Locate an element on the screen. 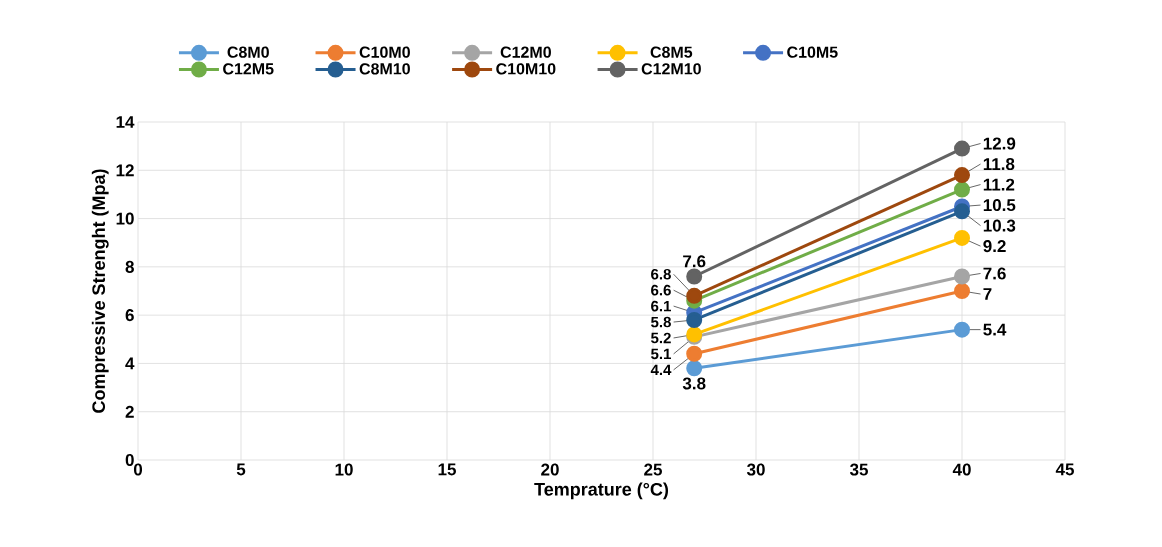  x-tick-label: 0 is located at coordinates (138, 469).